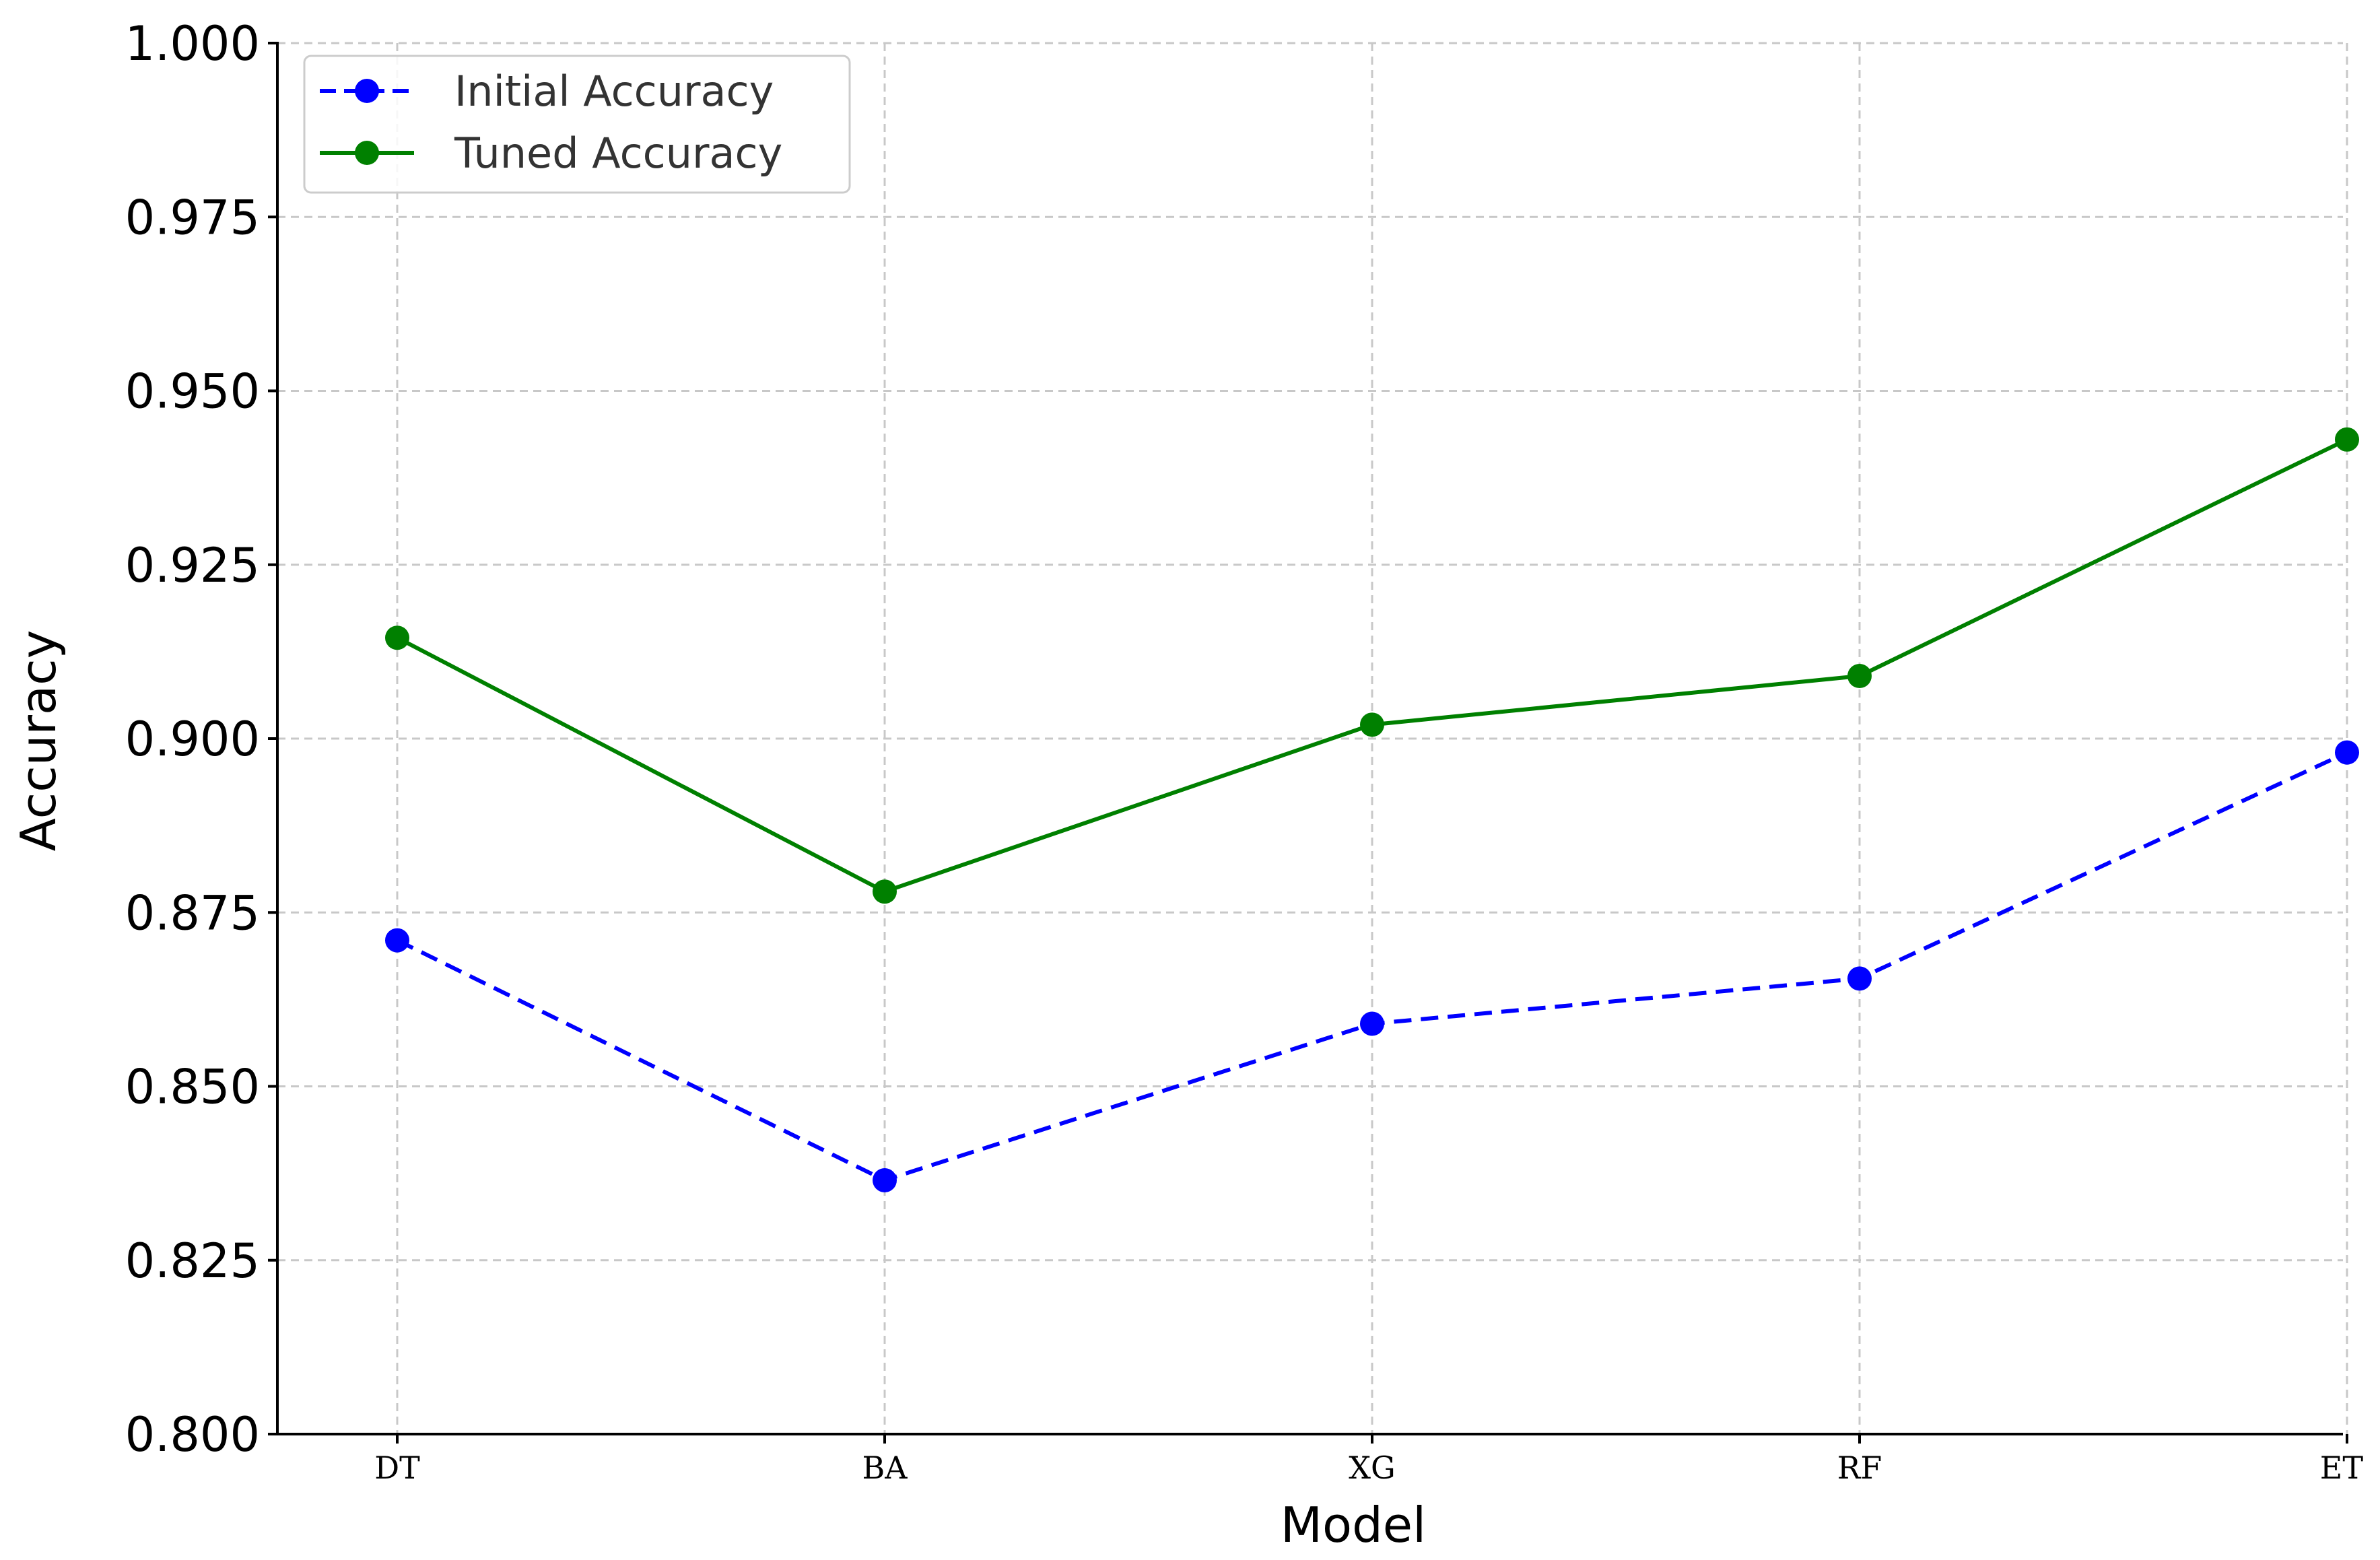 The width and height of the screenshot is (2380, 1560). Describe the element at coordinates (1859, 978) in the screenshot. I see `data-point-initial-accuracy-rf` at that location.